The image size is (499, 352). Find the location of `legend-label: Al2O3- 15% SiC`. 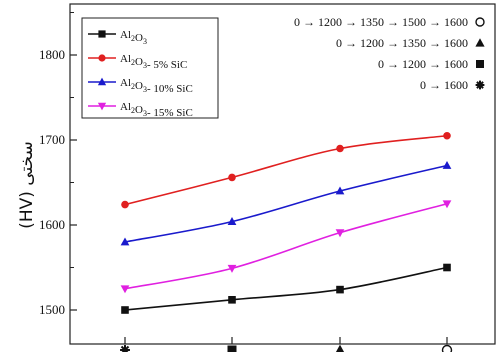

legend-label: Al2O3- 15% SiC is located at coordinates (156, 110).